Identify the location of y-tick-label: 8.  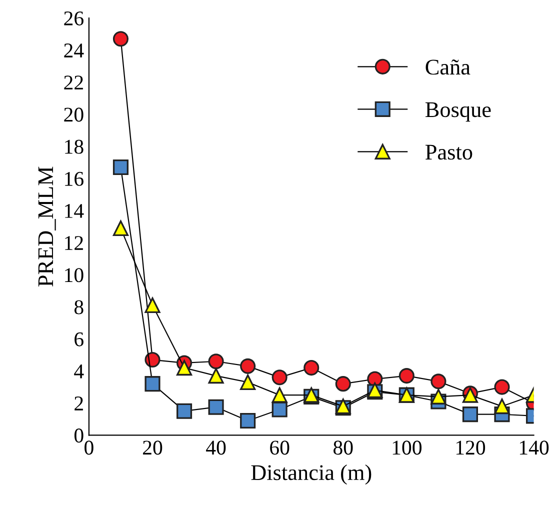
(79, 307).